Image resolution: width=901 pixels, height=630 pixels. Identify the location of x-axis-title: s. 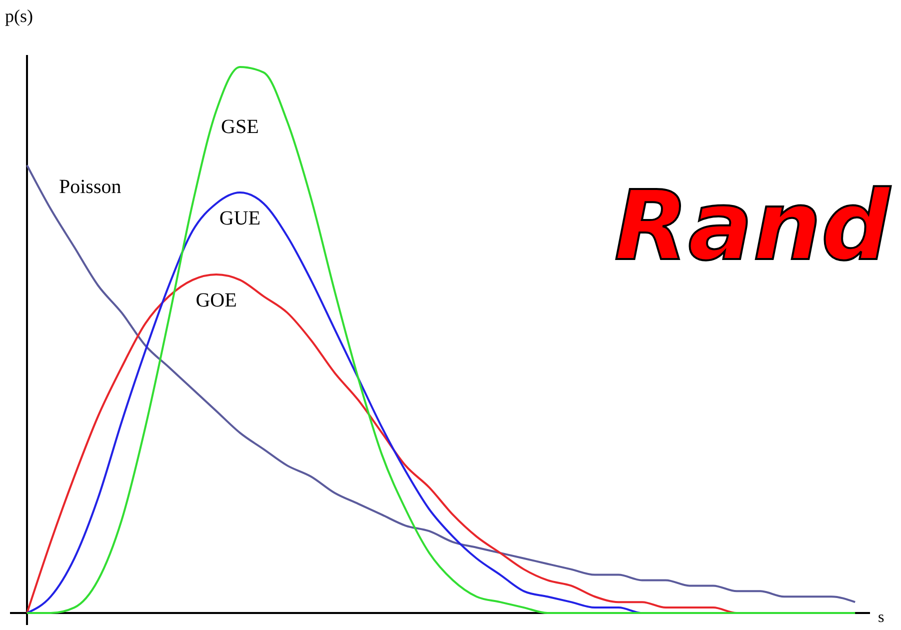
(881, 617).